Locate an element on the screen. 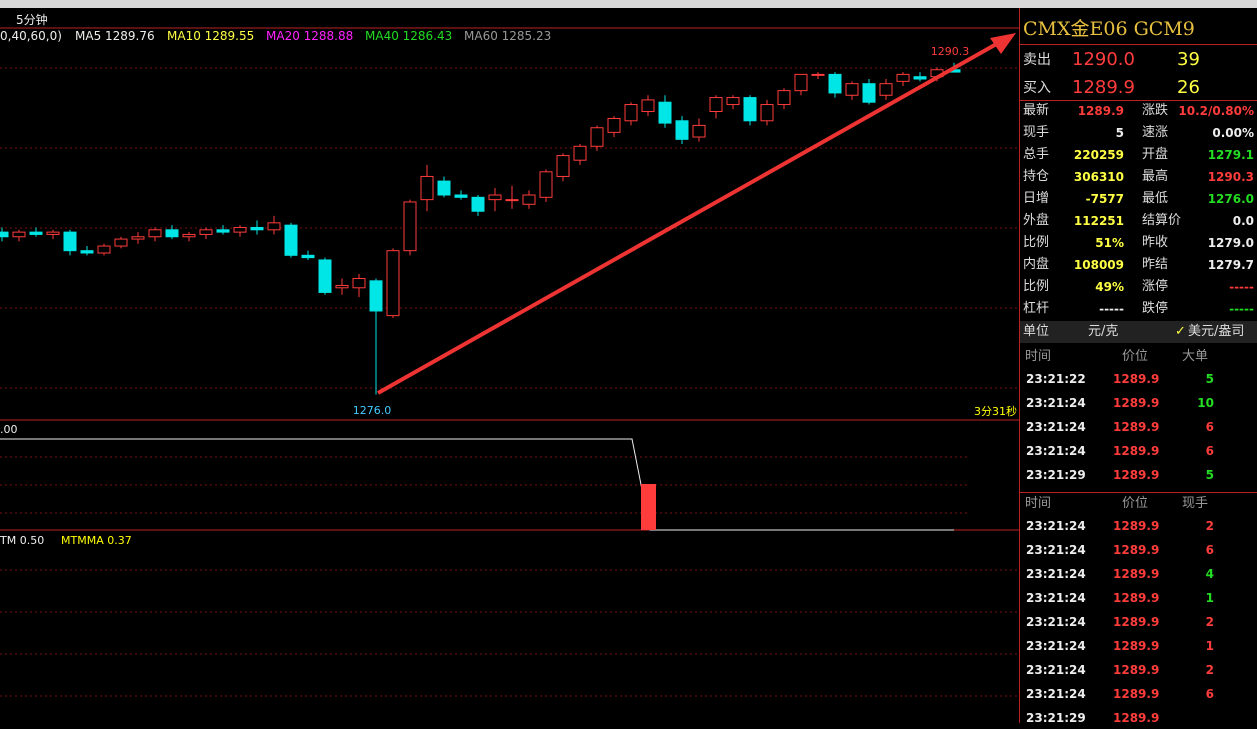 The image size is (1257, 729). ask-label: 卖出 is located at coordinates (1037, 60).